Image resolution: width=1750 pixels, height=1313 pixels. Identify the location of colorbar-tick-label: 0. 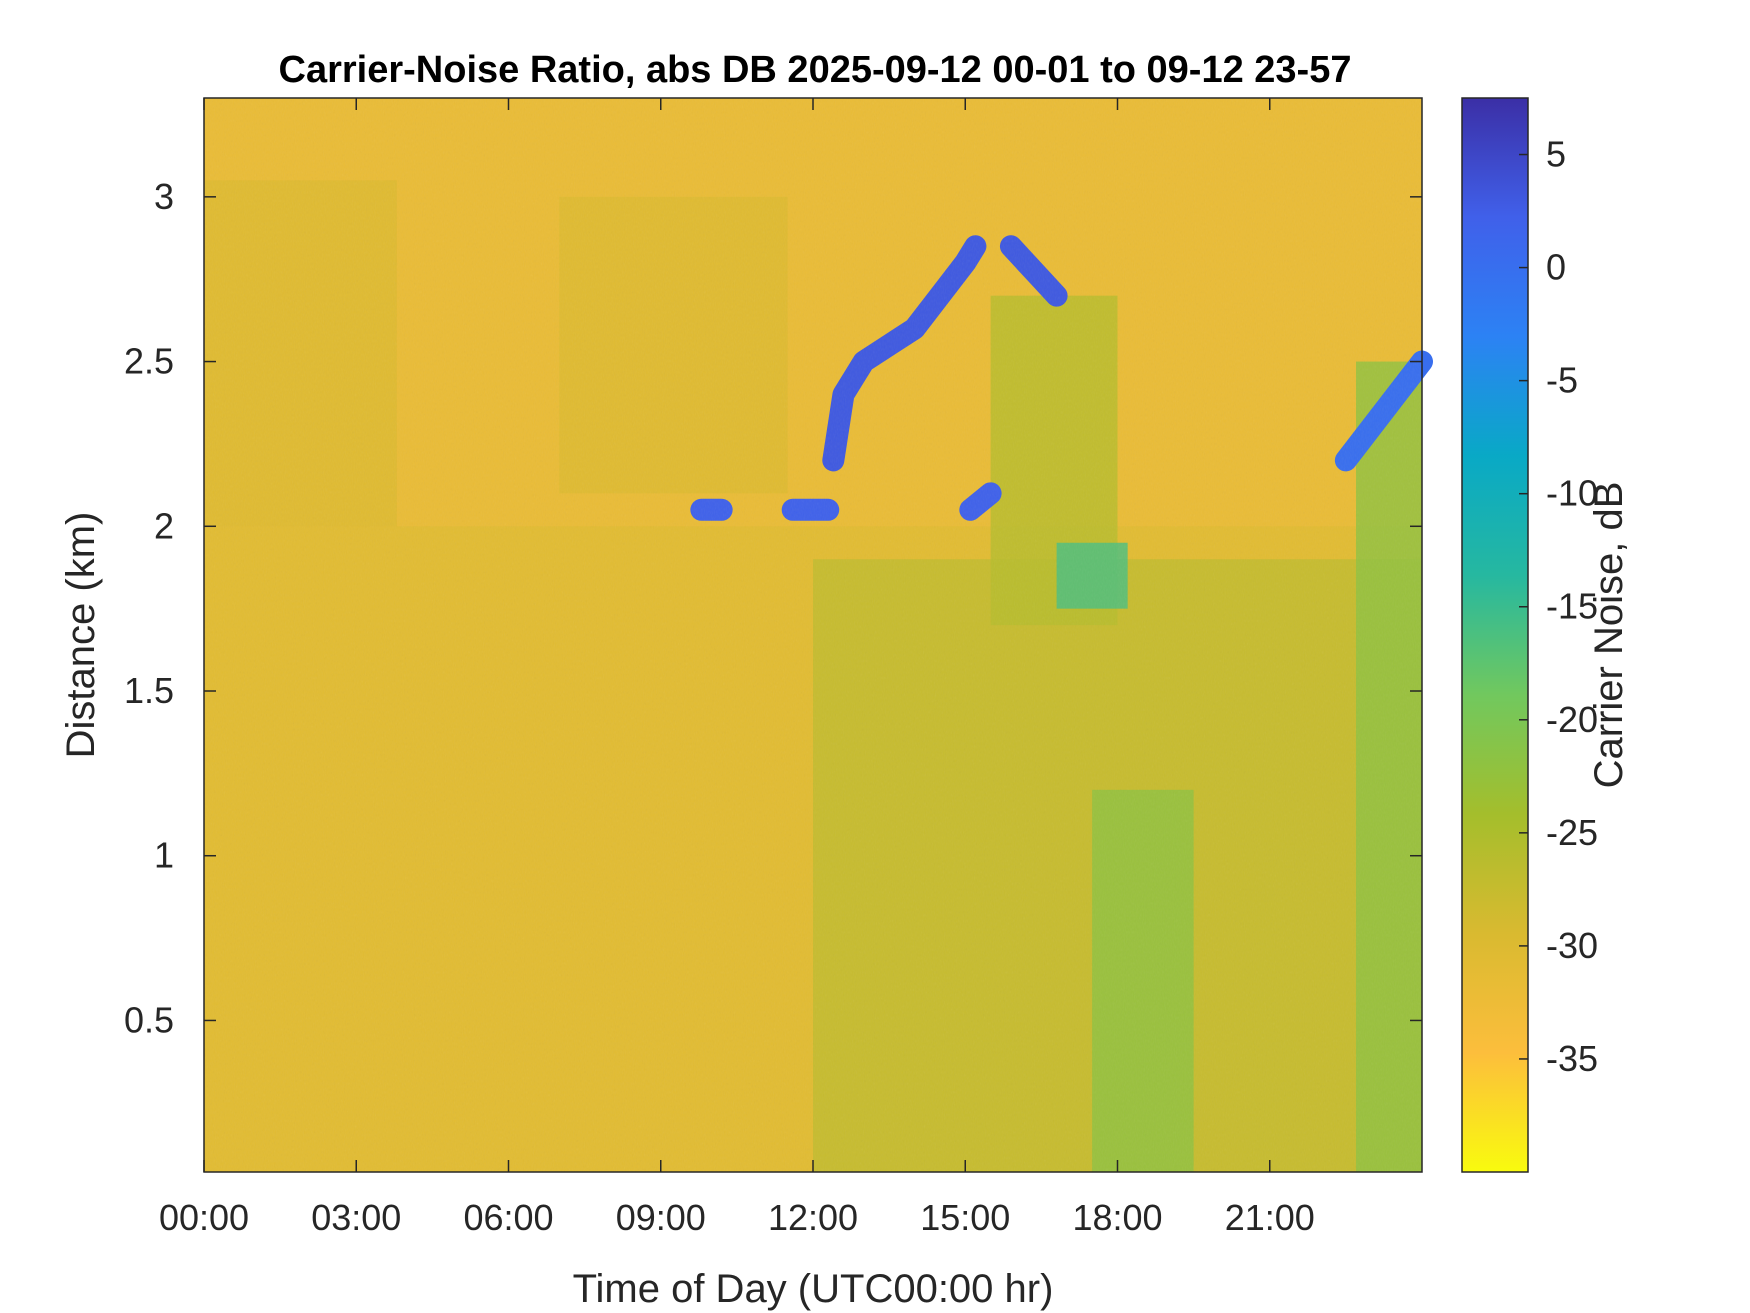
(1556, 267).